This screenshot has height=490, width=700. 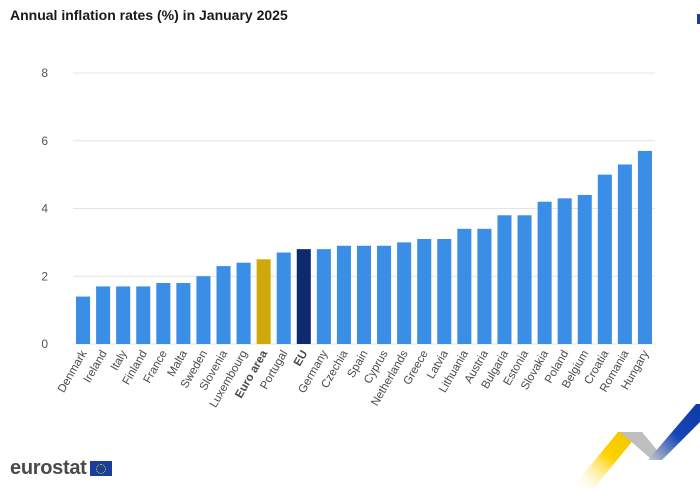 I want to click on bar-france, so click(x=163, y=313).